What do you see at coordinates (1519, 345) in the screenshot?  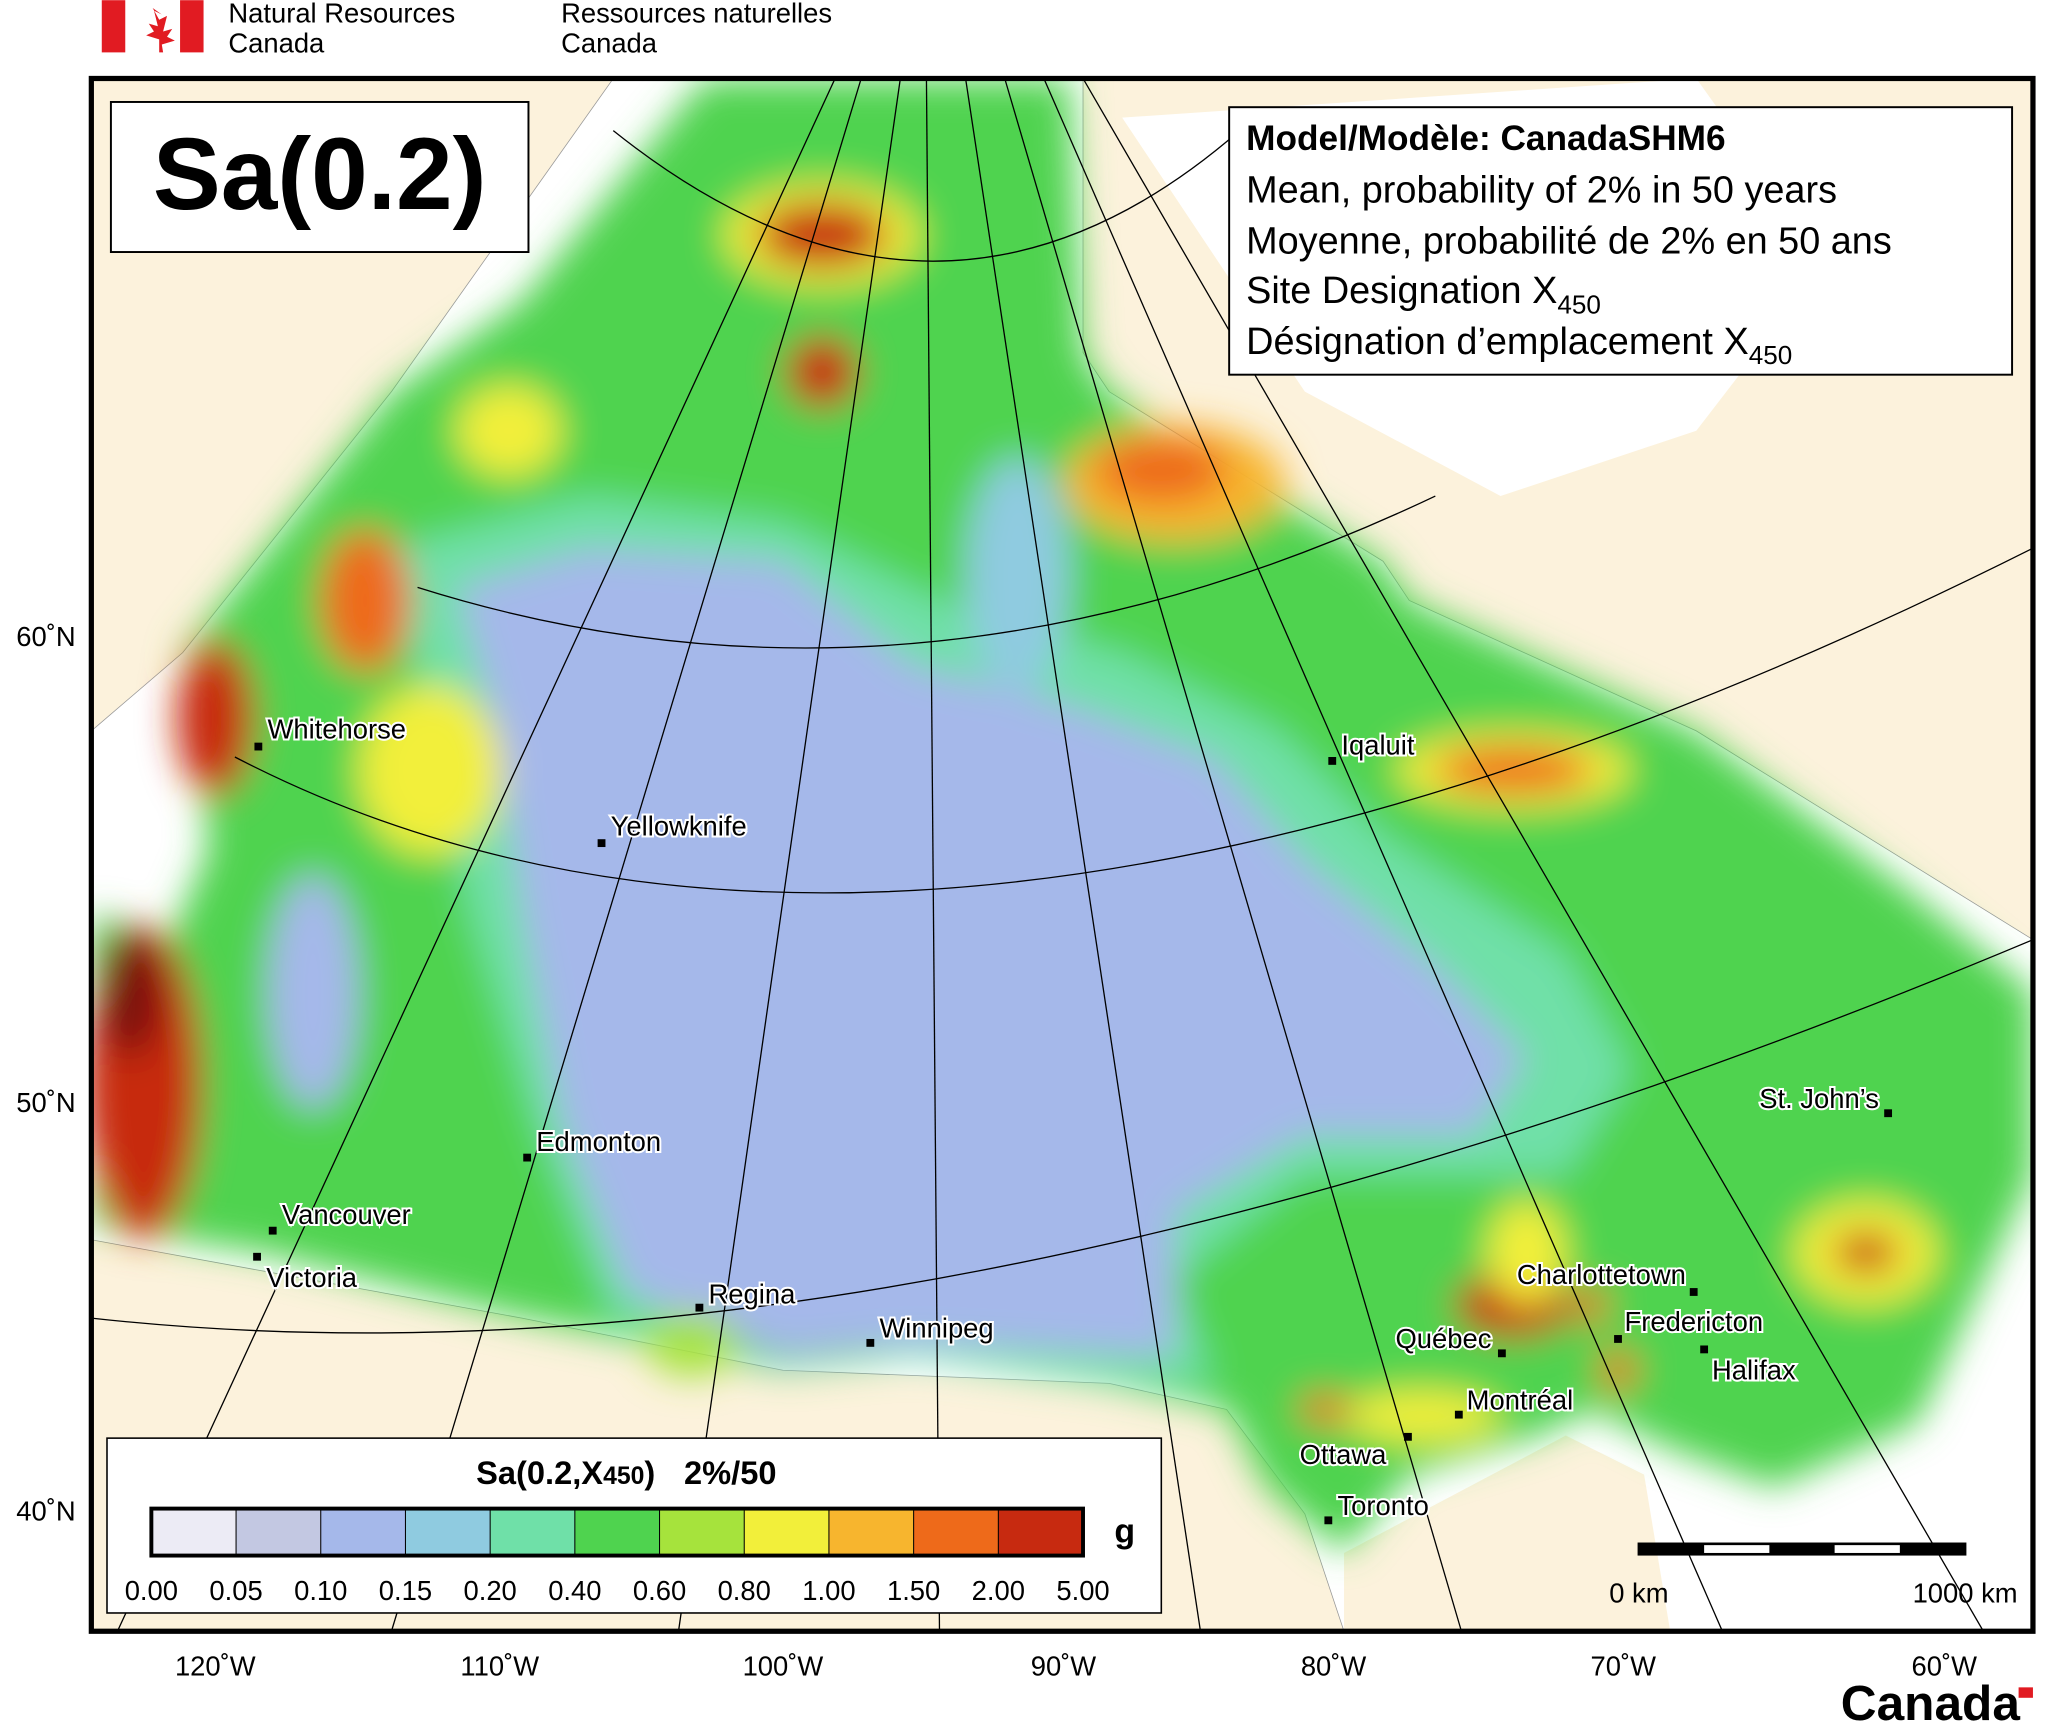 I see `info-text: Désignation d’emplacement X450` at bounding box center [1519, 345].